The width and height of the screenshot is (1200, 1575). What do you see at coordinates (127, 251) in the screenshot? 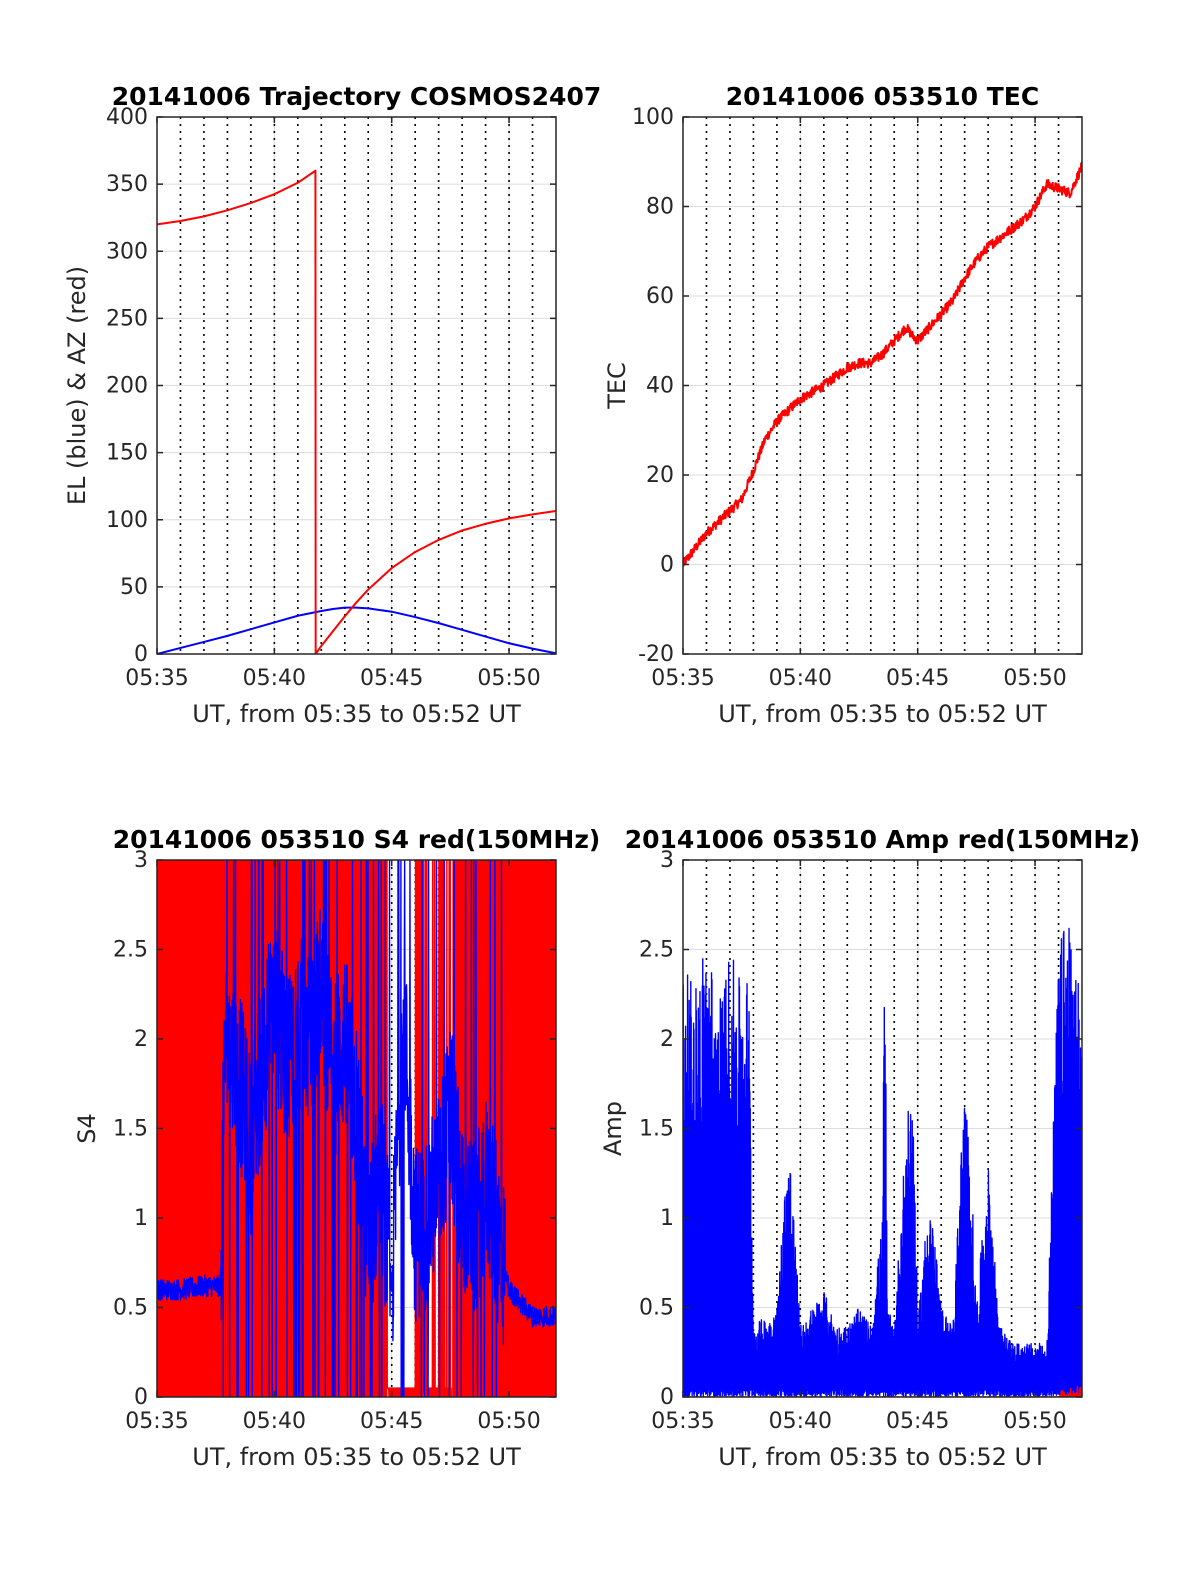
I see `y-tick-label: 300` at bounding box center [127, 251].